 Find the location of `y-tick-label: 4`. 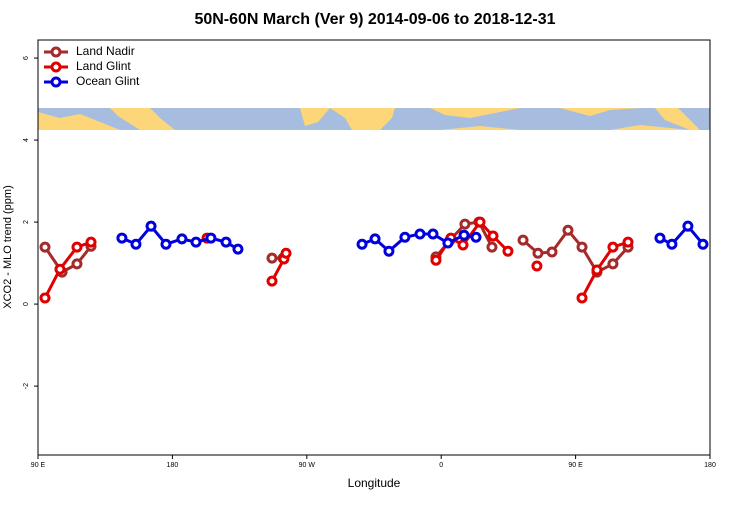

y-tick-label: 4 is located at coordinates (26, 140).